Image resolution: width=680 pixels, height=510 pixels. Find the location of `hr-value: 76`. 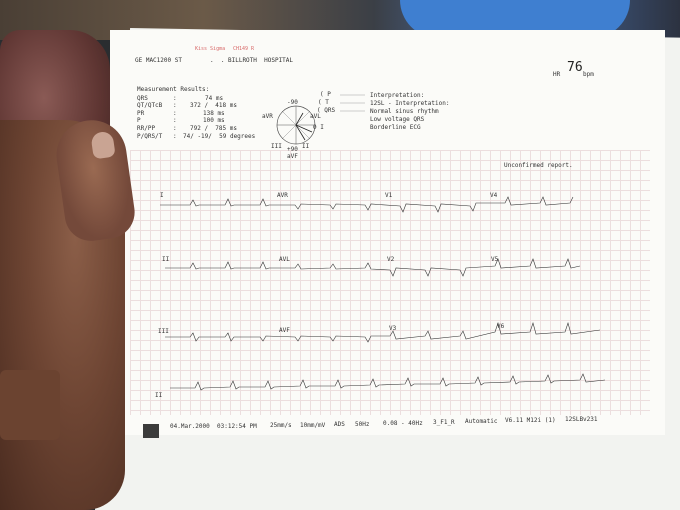

hr-value: 76 is located at coordinates (575, 67).